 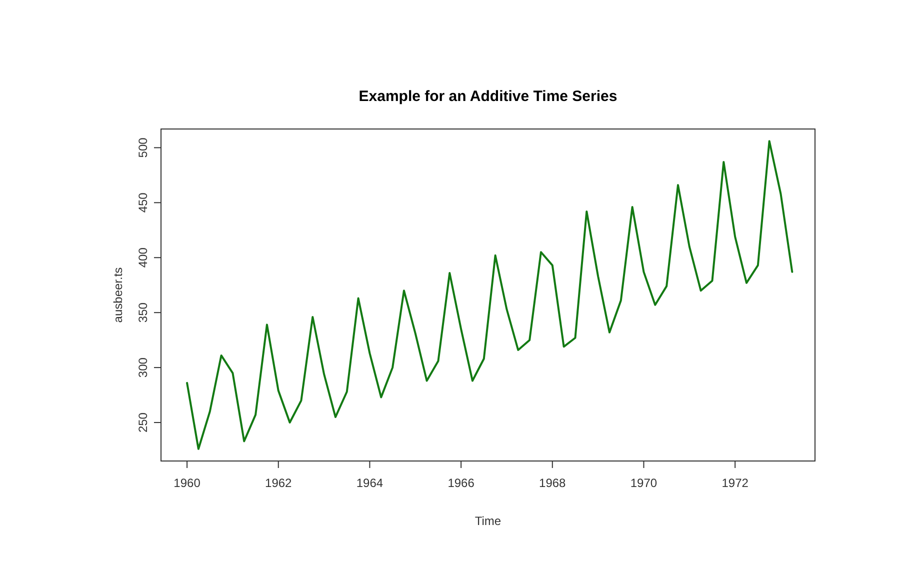 I want to click on x-tick-label: 1962, so click(x=278, y=483).